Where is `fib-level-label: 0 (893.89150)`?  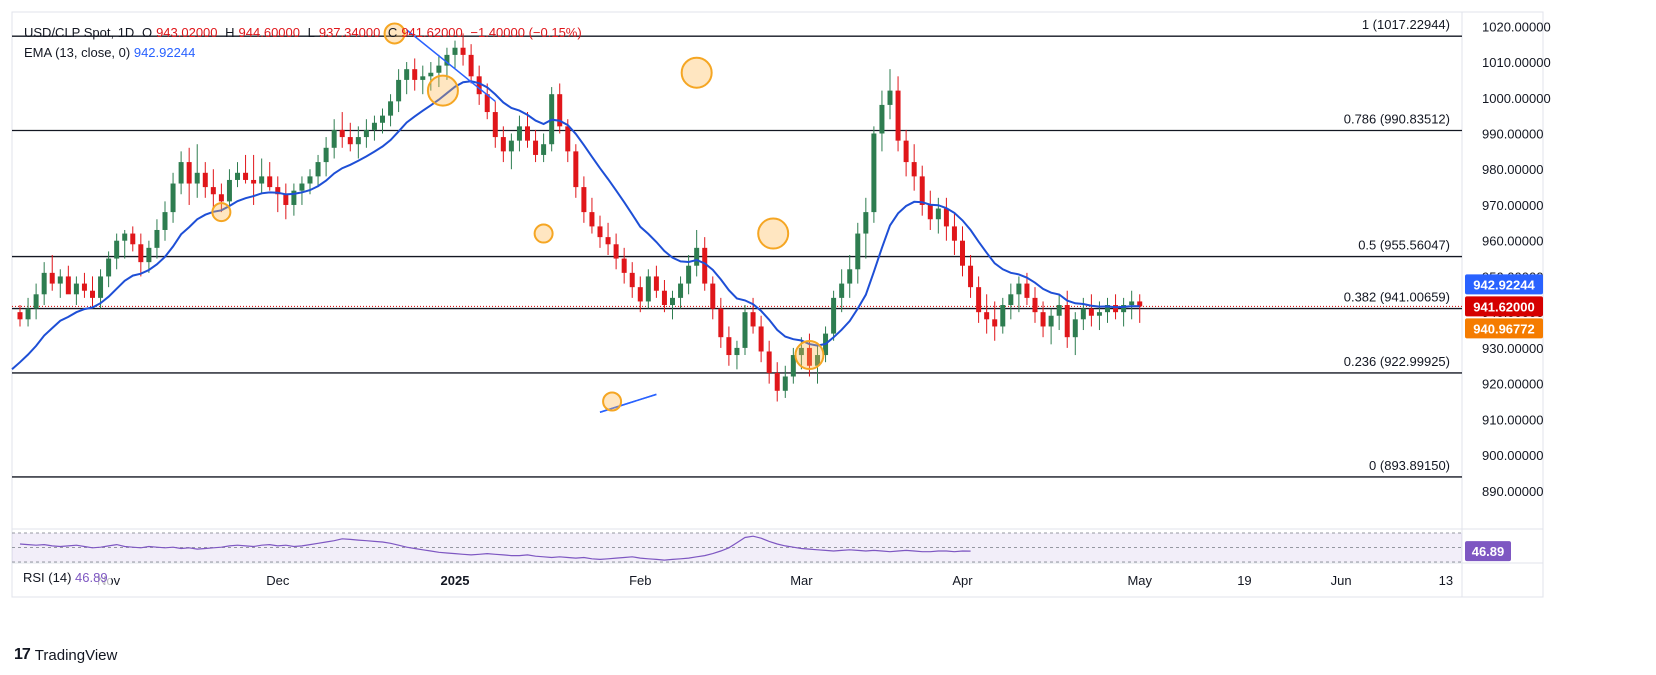
fib-level-label: 0 (893.89150) is located at coordinates (1409, 465).